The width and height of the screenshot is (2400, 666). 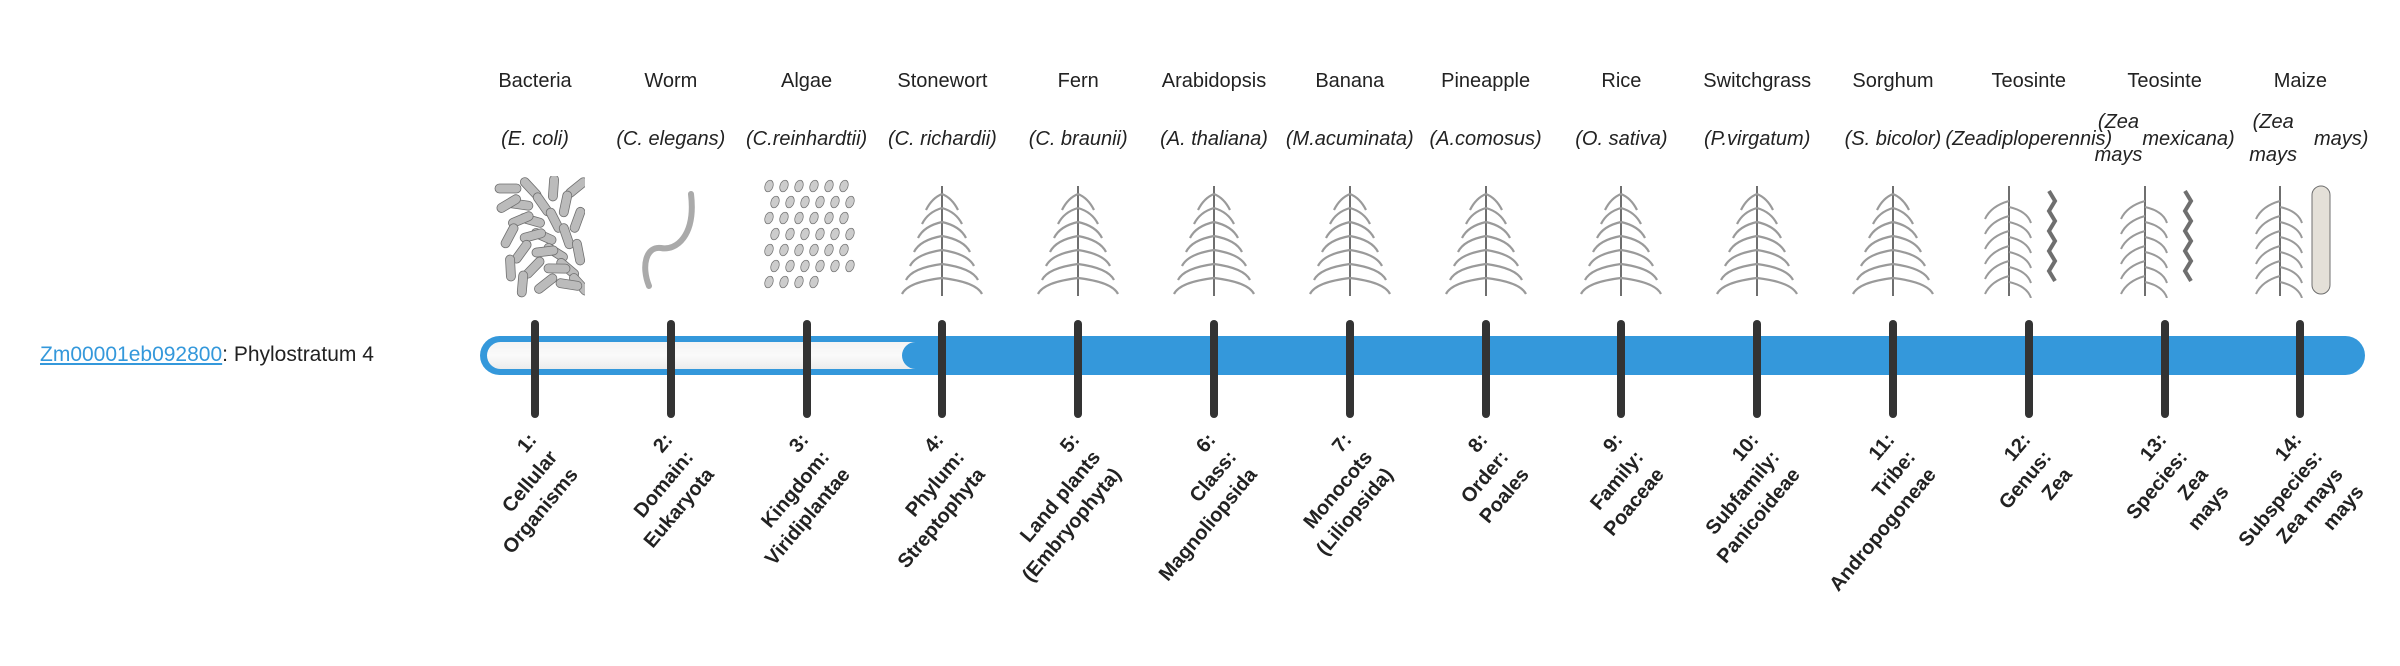 I want to click on species-name: (C. braunii), so click(x=1078, y=139).